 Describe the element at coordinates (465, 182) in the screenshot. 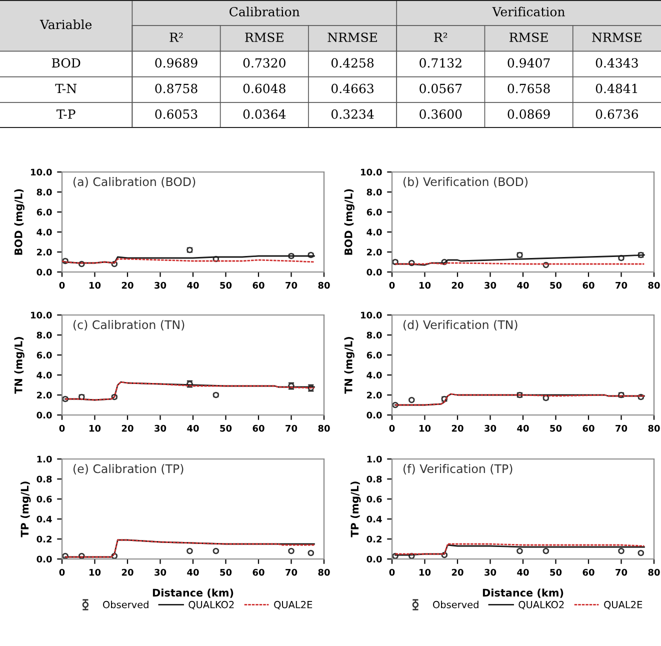

I see `chart-title: (b) Verification (BOD)` at that location.